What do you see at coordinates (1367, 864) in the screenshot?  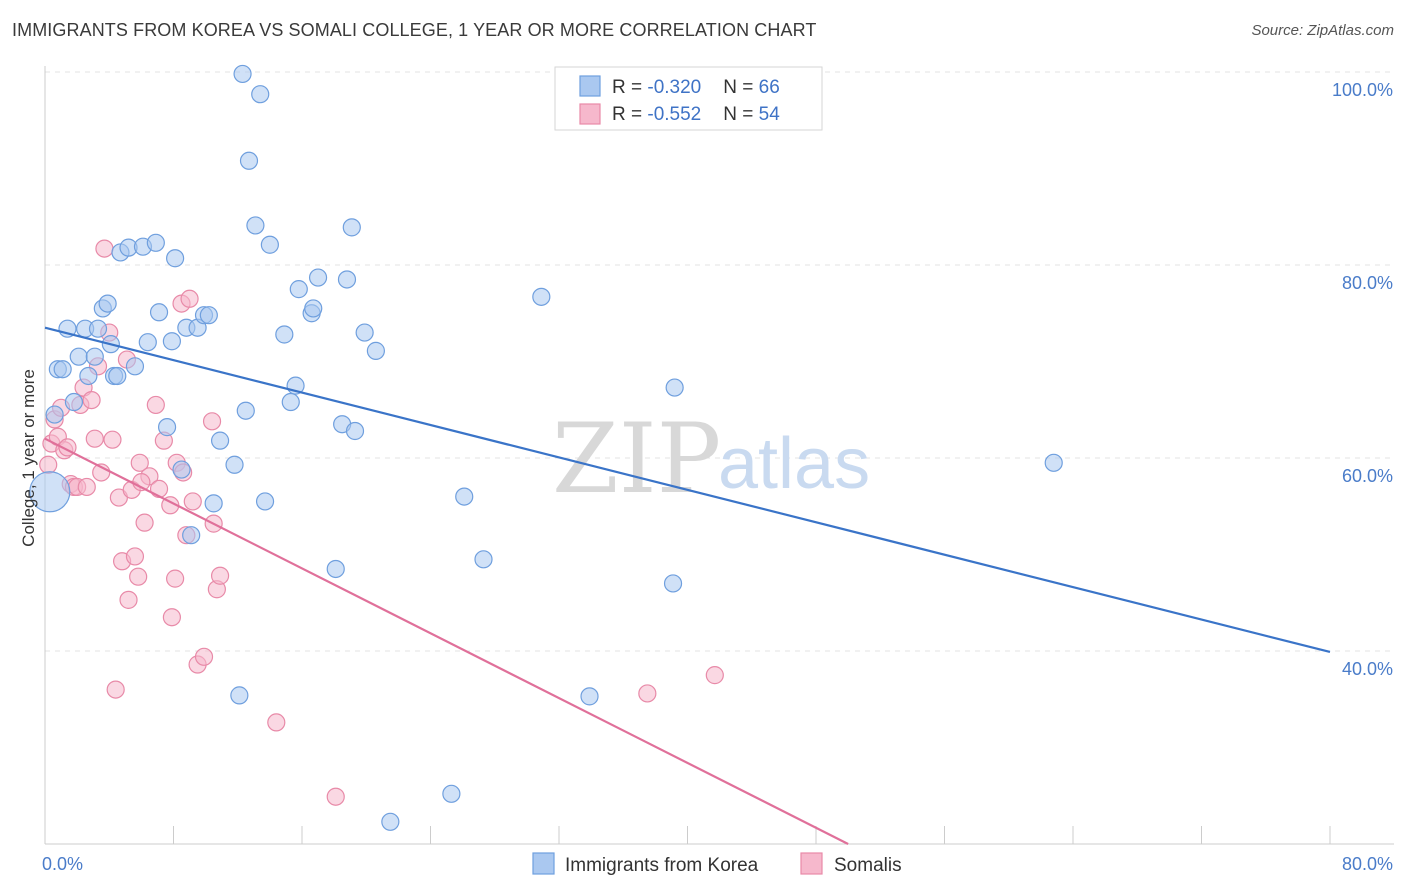 I see `x-tick-label-1: 80.0%` at bounding box center [1367, 864].